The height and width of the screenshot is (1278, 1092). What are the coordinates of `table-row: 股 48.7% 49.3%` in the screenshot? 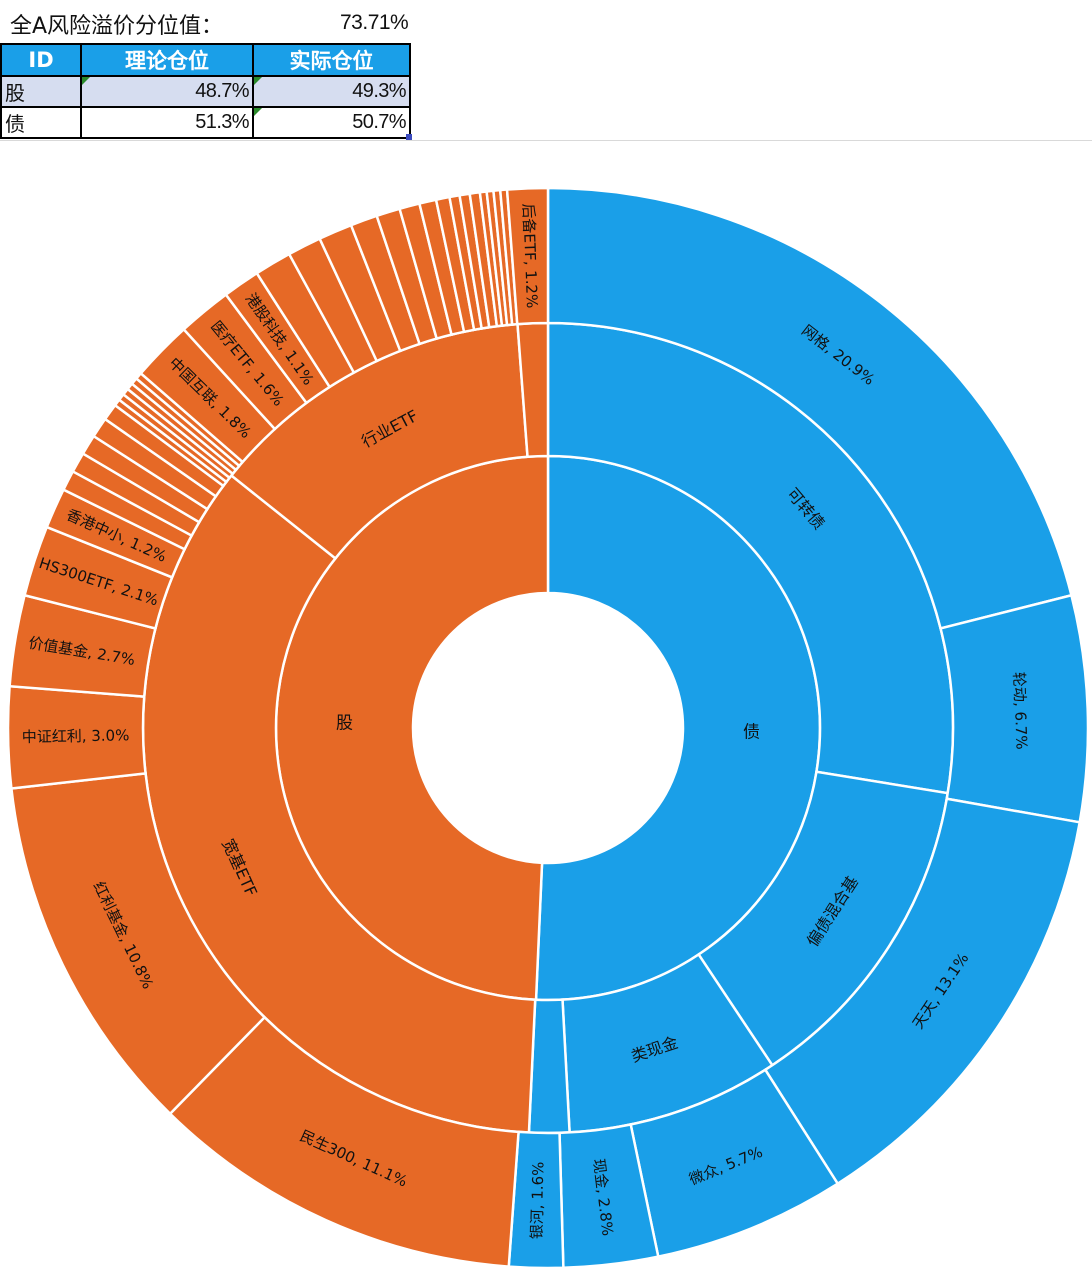 It's located at (205, 91).